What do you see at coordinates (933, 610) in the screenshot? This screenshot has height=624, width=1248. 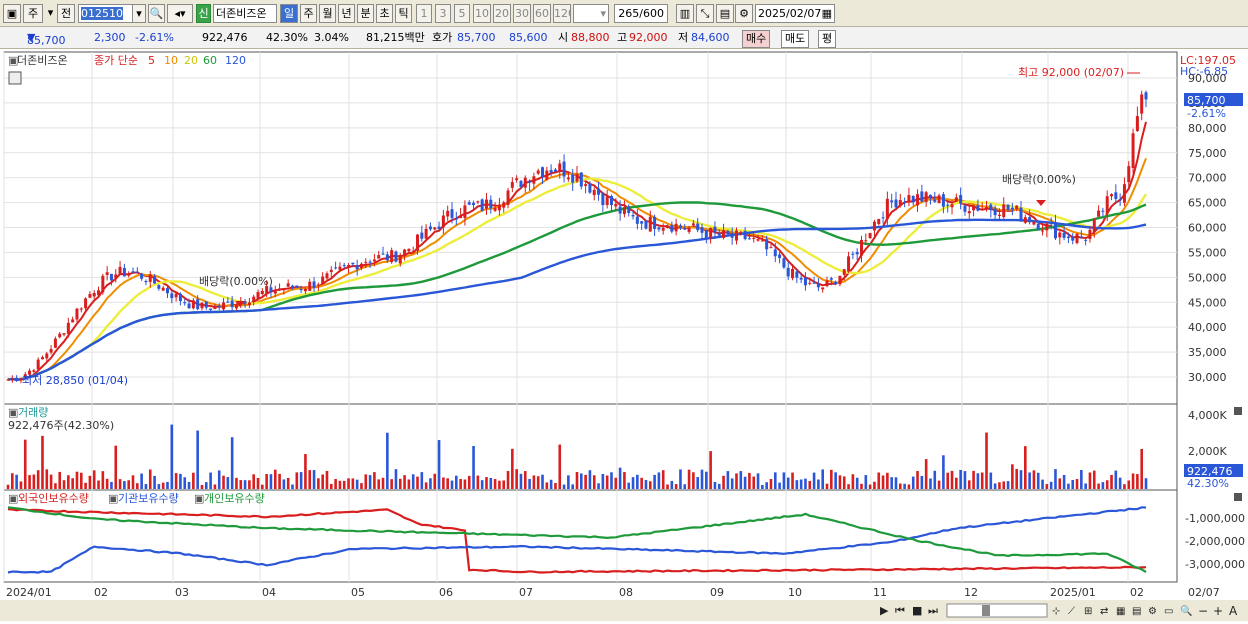 I see `last-page-icon: ⏭` at bounding box center [933, 610].